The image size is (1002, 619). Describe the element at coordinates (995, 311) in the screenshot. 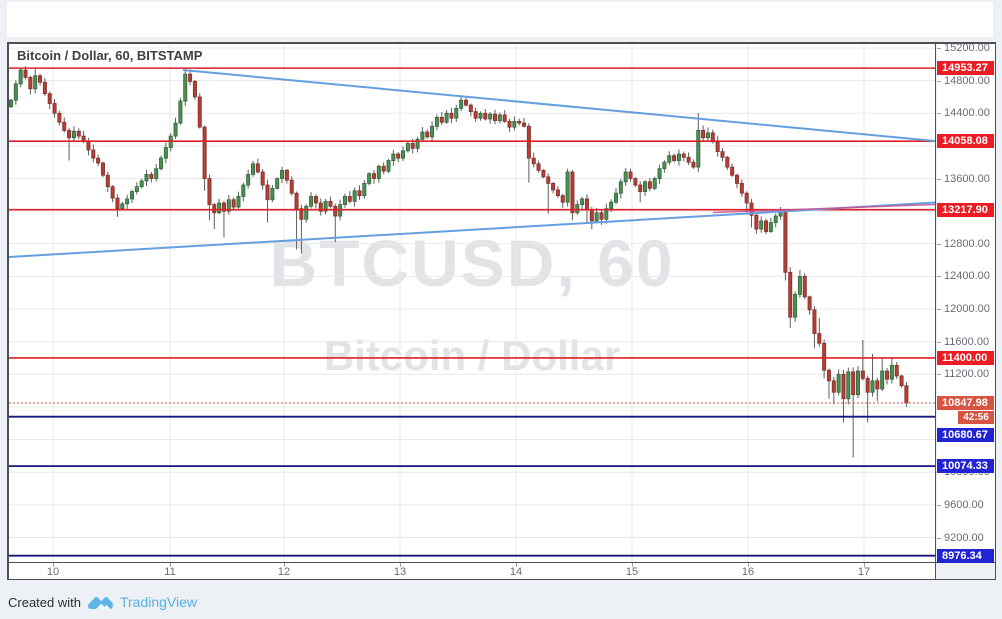

I see `chart-border-right` at that location.